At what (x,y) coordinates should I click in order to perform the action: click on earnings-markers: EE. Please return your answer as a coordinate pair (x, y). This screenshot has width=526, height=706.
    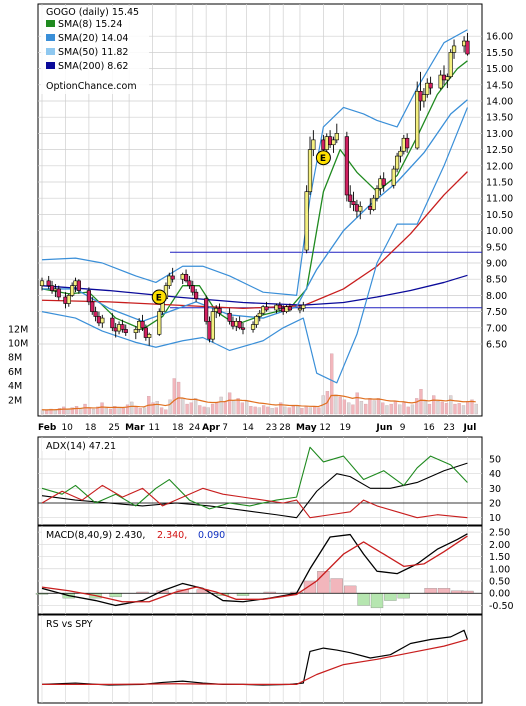
    Looking at the image, I should click on (241, 227).